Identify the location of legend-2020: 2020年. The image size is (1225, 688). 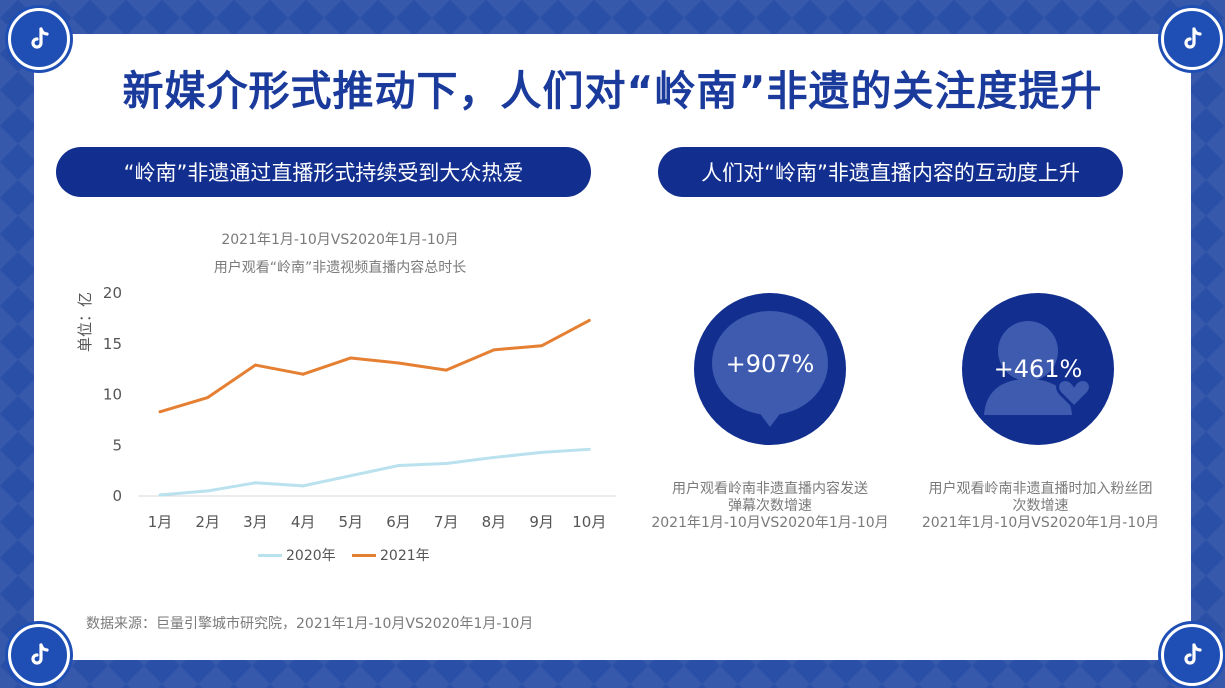
(297, 555).